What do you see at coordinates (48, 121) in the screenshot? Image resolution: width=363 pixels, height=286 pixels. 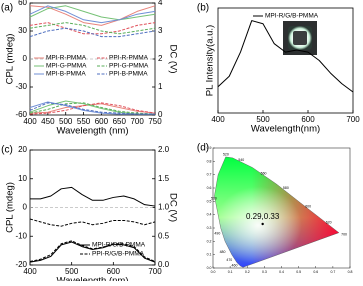 I see `x-tick-label: 450` at bounding box center [48, 121].